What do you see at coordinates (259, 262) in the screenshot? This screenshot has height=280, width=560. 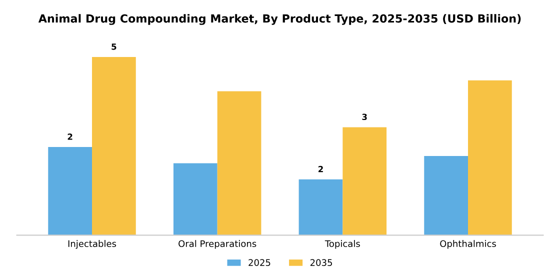 I see `legend-label: 2025` at bounding box center [259, 262].